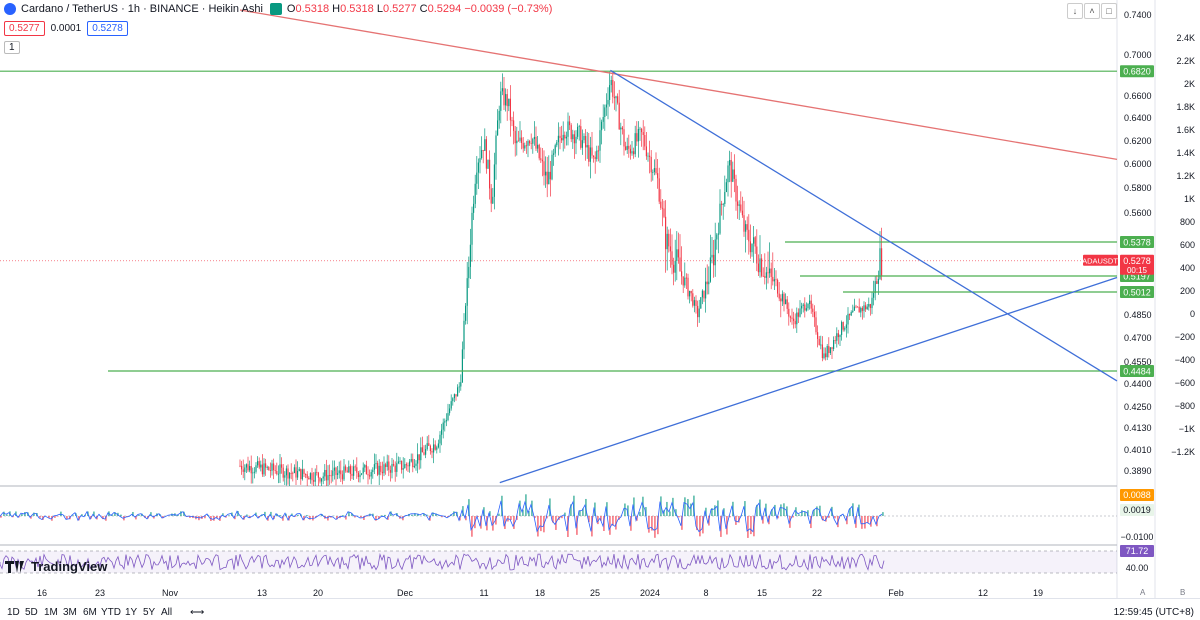 The width and height of the screenshot is (1200, 620). Describe the element at coordinates (13, 612) in the screenshot. I see `timeframe-1d: 1D` at that location.